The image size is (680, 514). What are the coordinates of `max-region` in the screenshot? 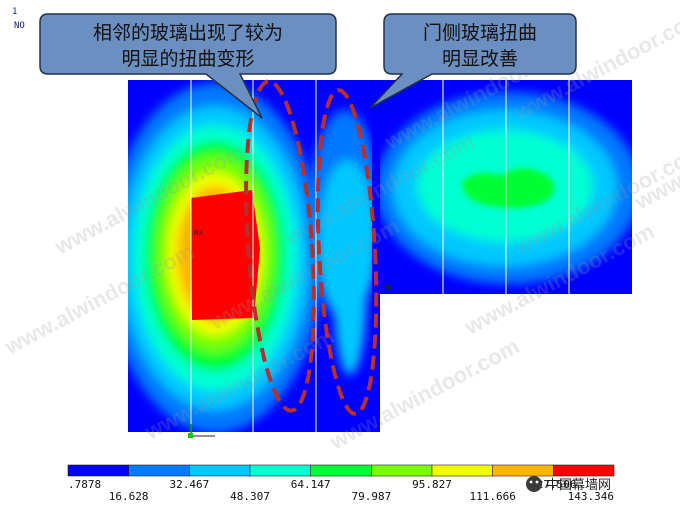 It's located at (225, 255).